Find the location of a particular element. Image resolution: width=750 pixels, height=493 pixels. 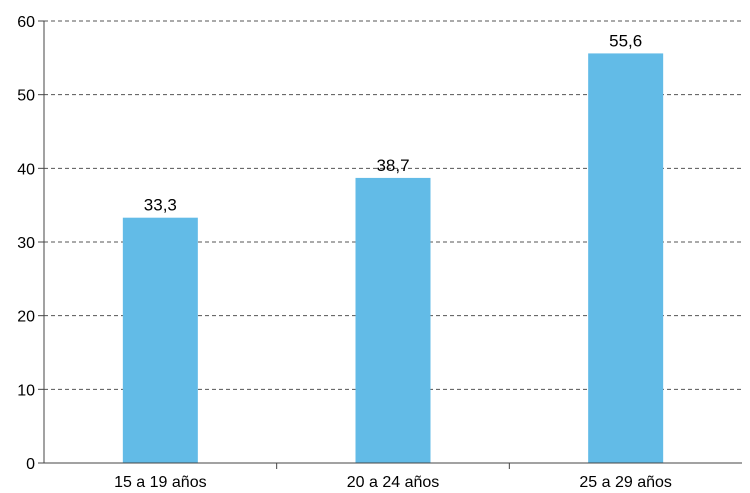

y-tick-label-40: 40 is located at coordinates (26, 169).